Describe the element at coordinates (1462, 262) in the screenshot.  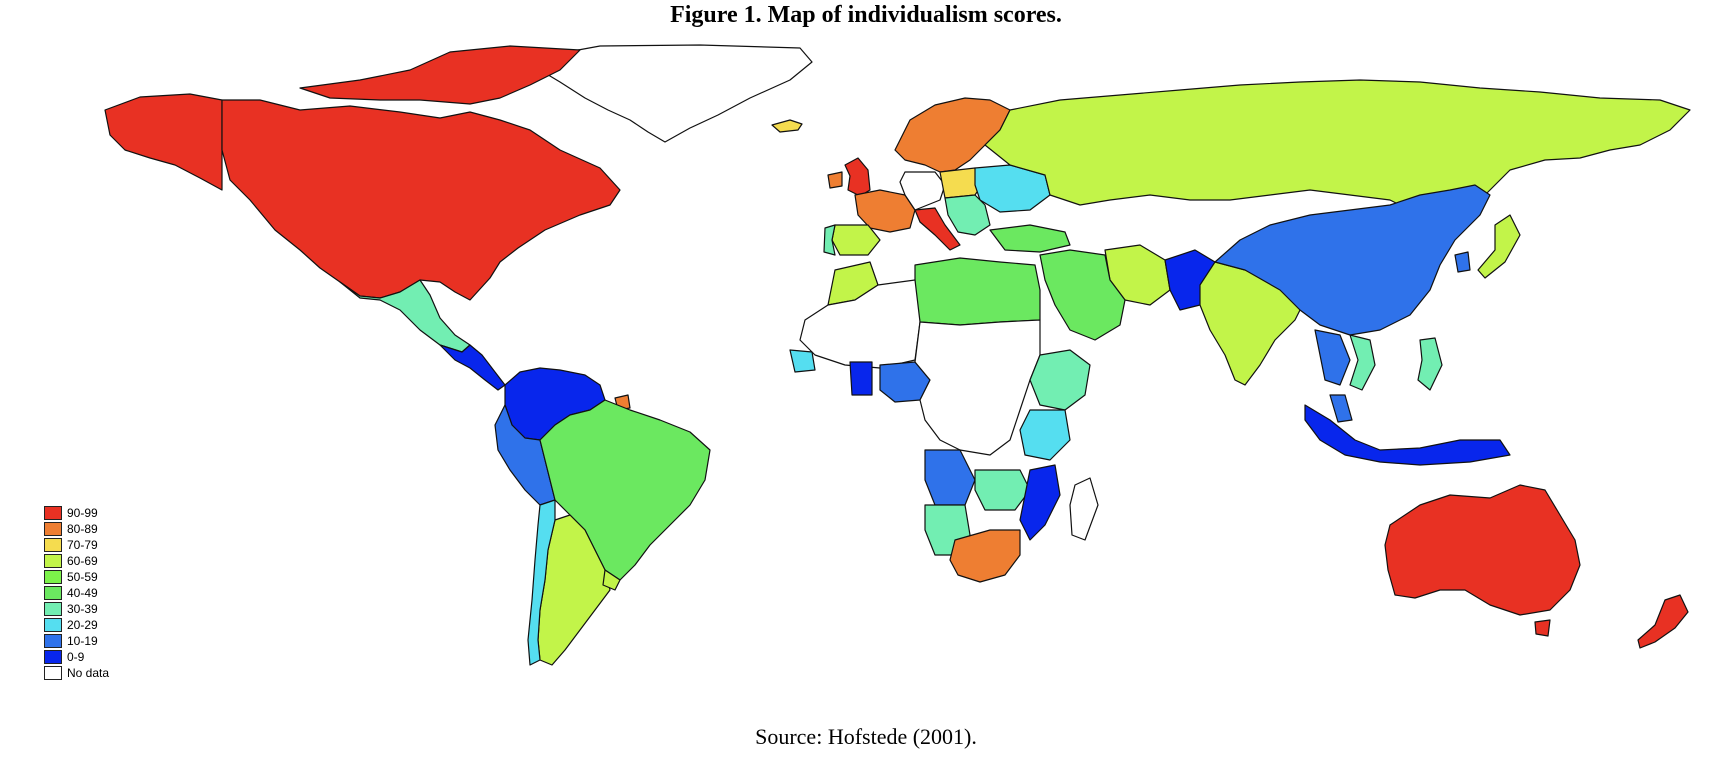
I see `region-korea` at that location.